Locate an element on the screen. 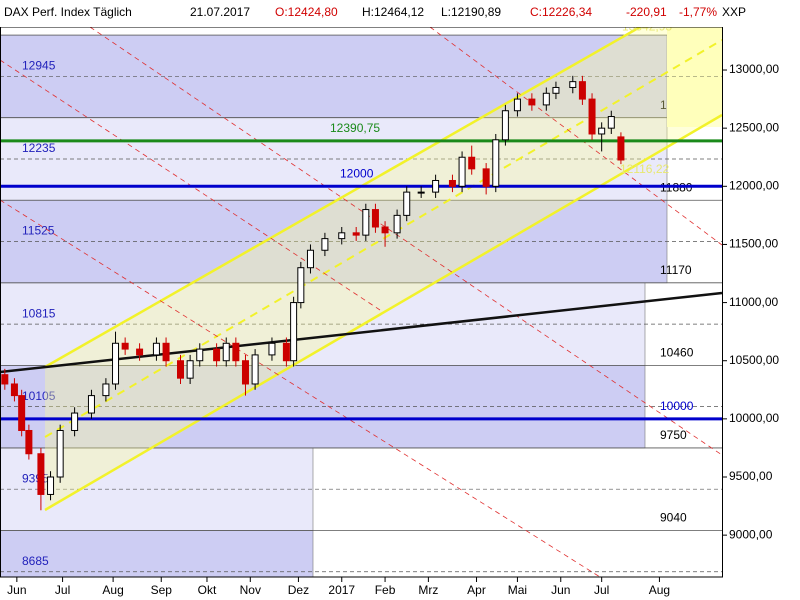  y-tick-label: 12500,00 is located at coordinates (754, 127).